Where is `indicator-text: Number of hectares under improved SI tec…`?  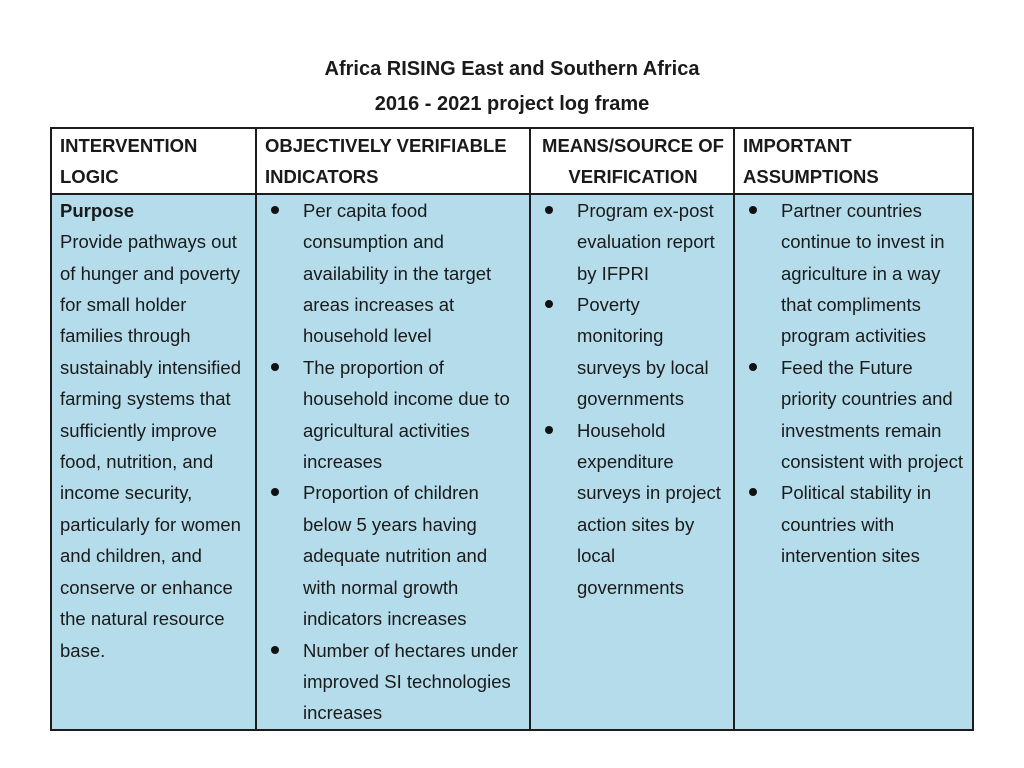 indicator-text: Number of hectares under improved SI tec… is located at coordinates (410, 681).